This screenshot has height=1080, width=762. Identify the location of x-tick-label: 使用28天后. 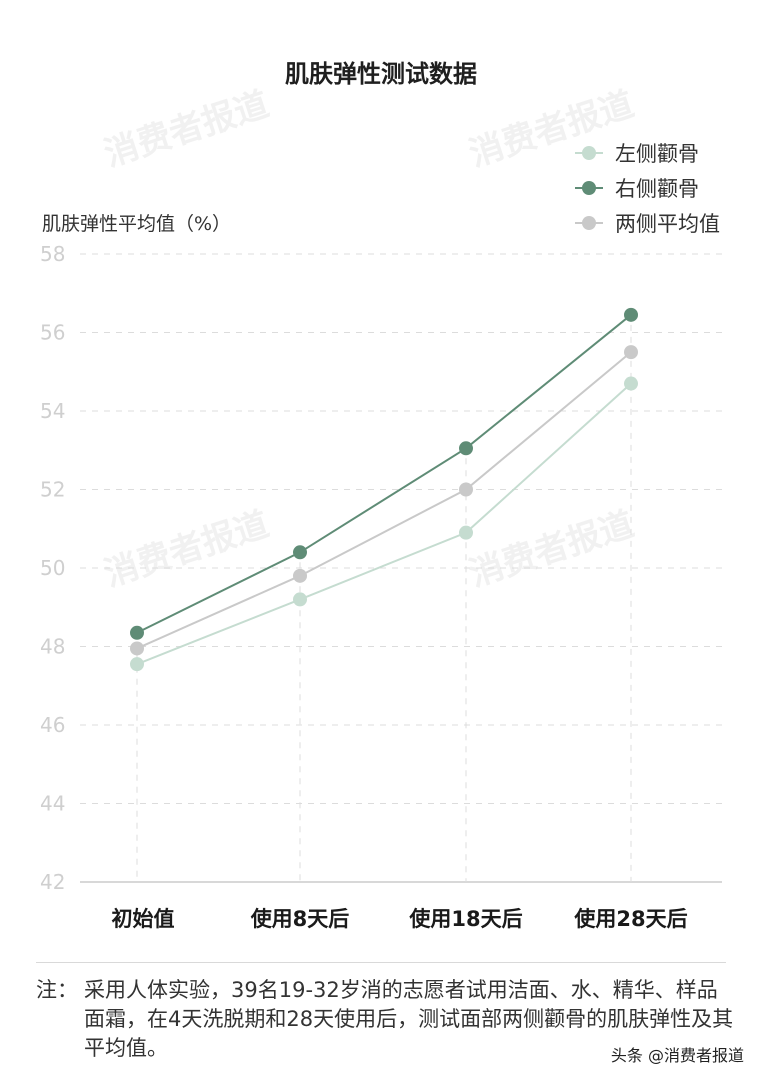
(630, 919).